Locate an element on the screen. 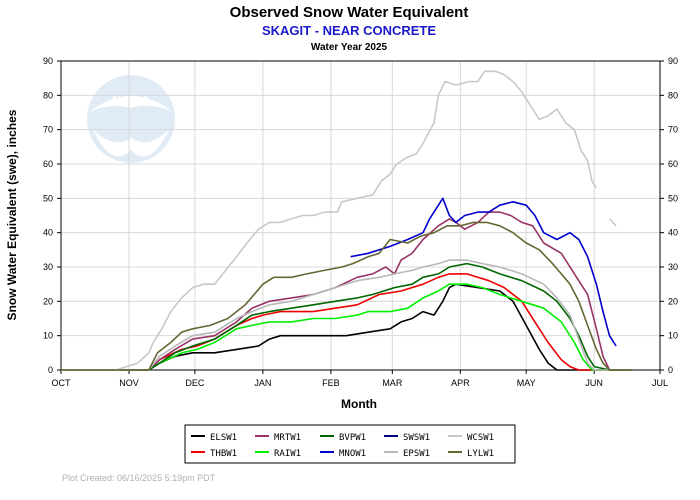 Image resolution: width=700 pixels, height=500 pixels. y-tick-label-left: 50 is located at coordinates (48, 198).